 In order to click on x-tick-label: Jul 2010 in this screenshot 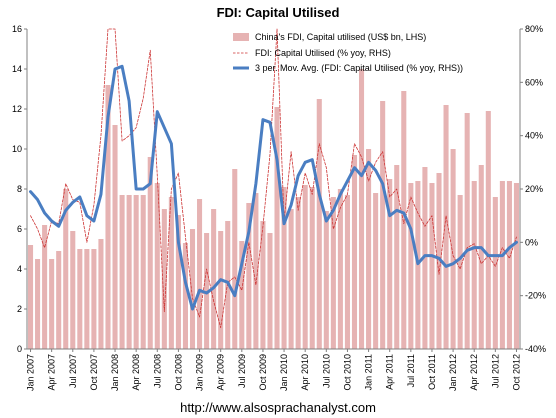, I will do `click(326, 371)`.